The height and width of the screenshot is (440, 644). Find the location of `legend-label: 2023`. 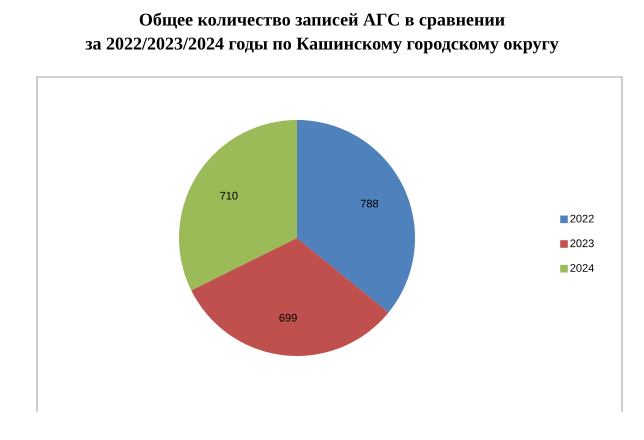

legend-label: 2023 is located at coordinates (582, 243).